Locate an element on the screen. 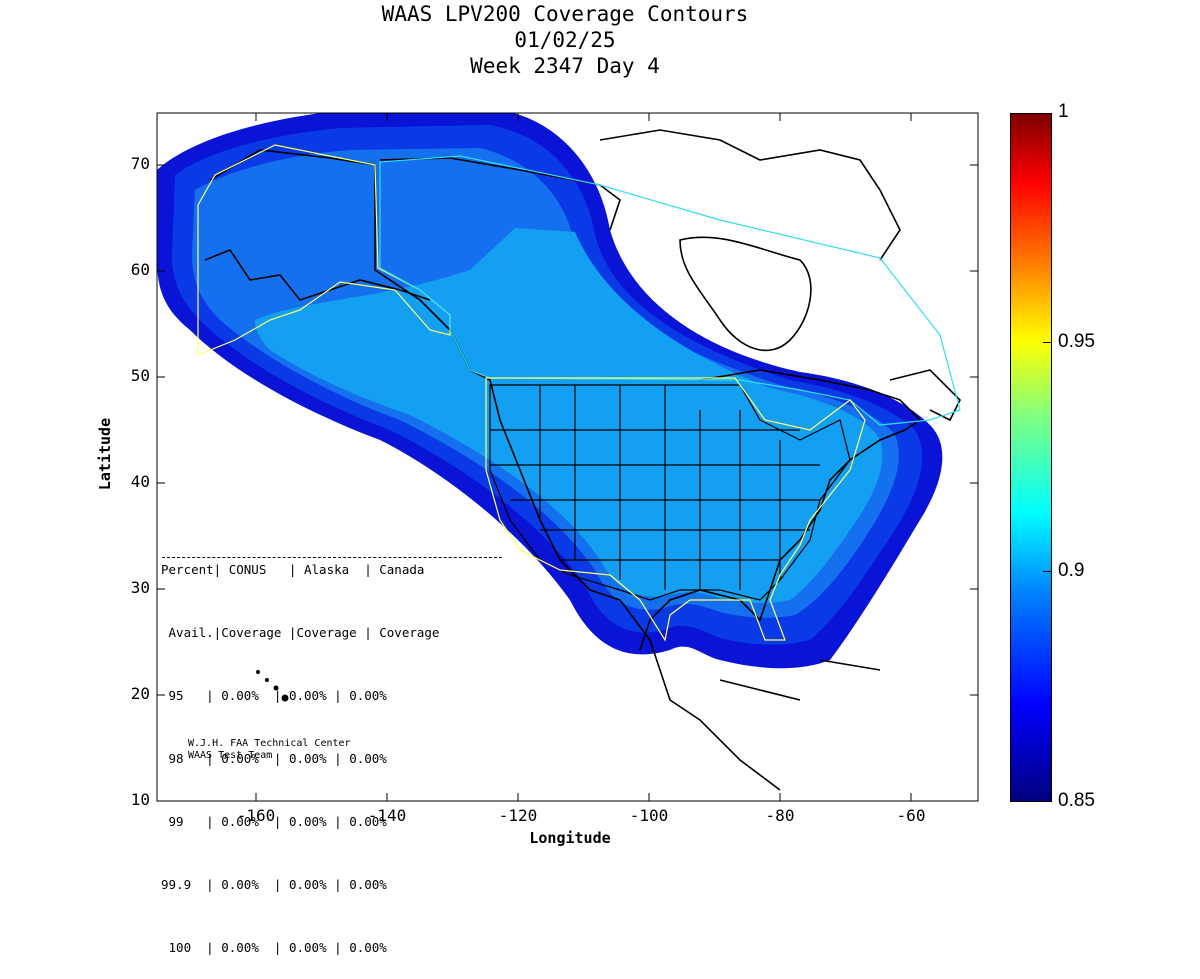  x-tick-label: -80 is located at coordinates (780, 815).